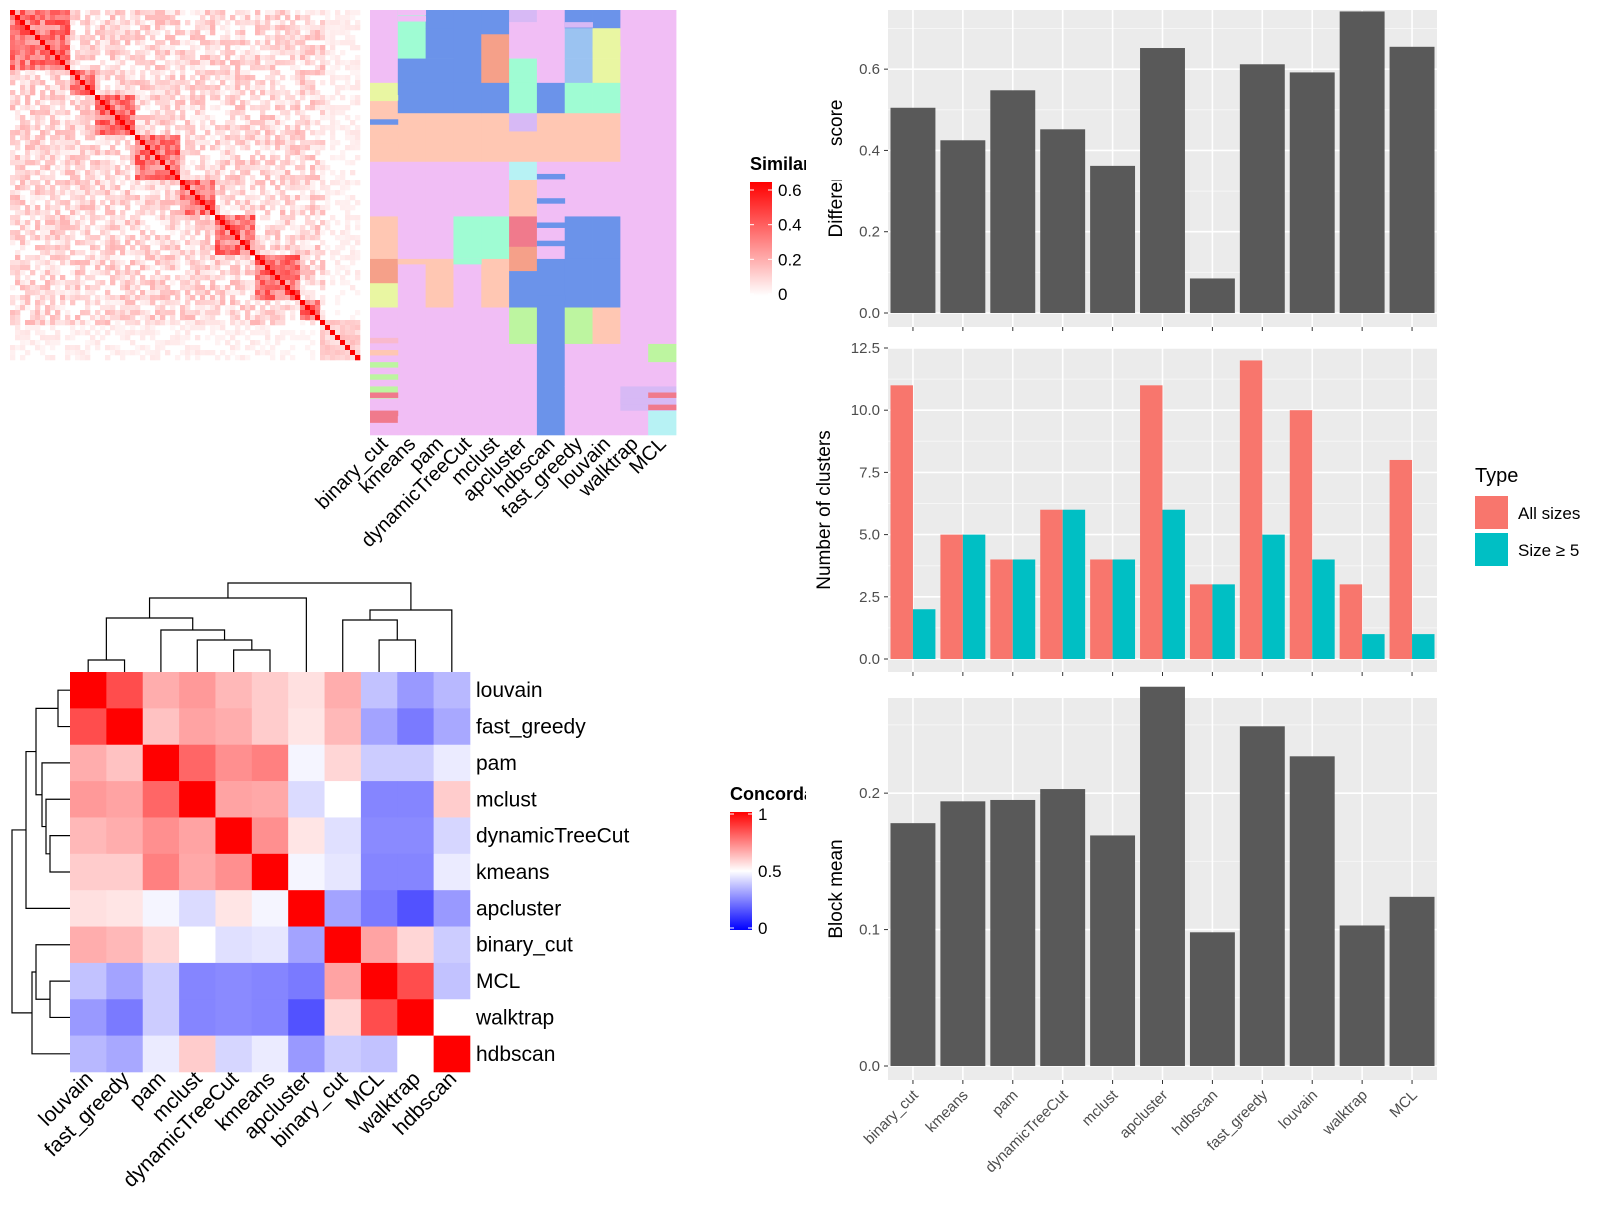 The height and width of the screenshot is (1205, 1600). What do you see at coordinates (498, 981) in the screenshot?
I see `concordance-row-label: MCL` at bounding box center [498, 981].